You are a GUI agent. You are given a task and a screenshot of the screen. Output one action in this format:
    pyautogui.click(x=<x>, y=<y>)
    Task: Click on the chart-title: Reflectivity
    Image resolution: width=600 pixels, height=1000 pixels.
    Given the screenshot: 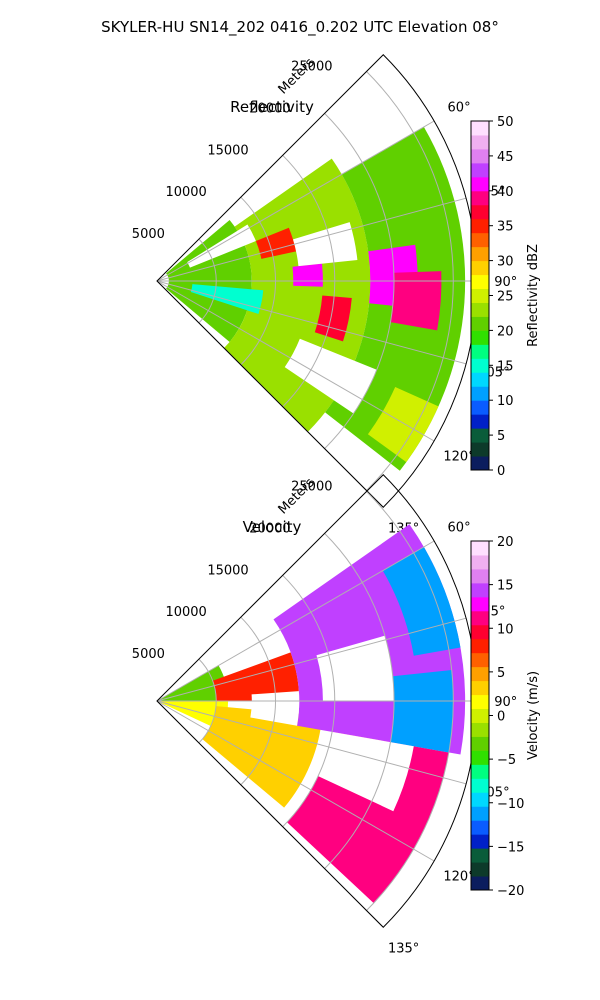 What is the action you would take?
    pyautogui.click(x=272, y=107)
    